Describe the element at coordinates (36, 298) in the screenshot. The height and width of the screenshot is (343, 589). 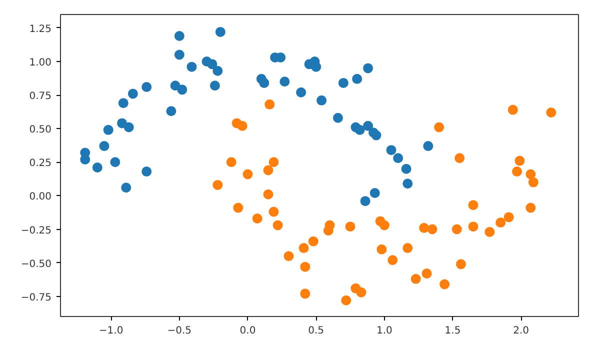
I see `y-tick-label: −0.75` at that location.